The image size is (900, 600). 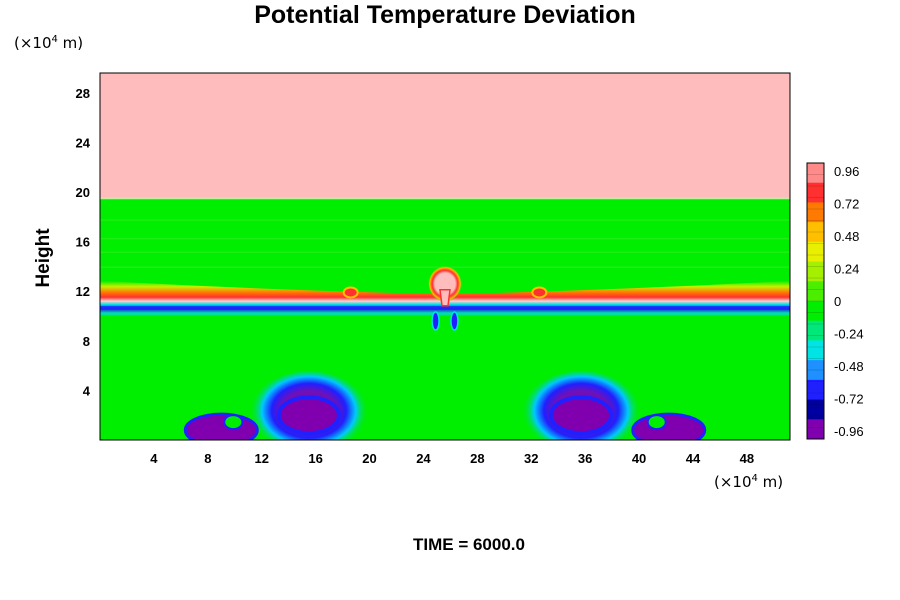 I want to click on y-tick-label: 8, so click(x=86, y=341).